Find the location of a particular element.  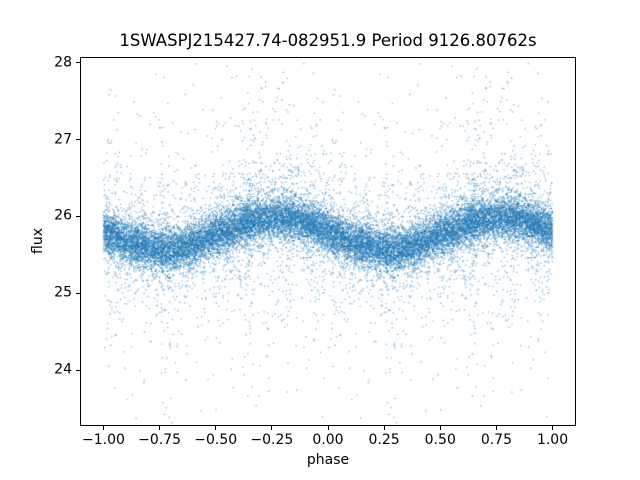

x-tick-label: 1.00 is located at coordinates (552, 440).